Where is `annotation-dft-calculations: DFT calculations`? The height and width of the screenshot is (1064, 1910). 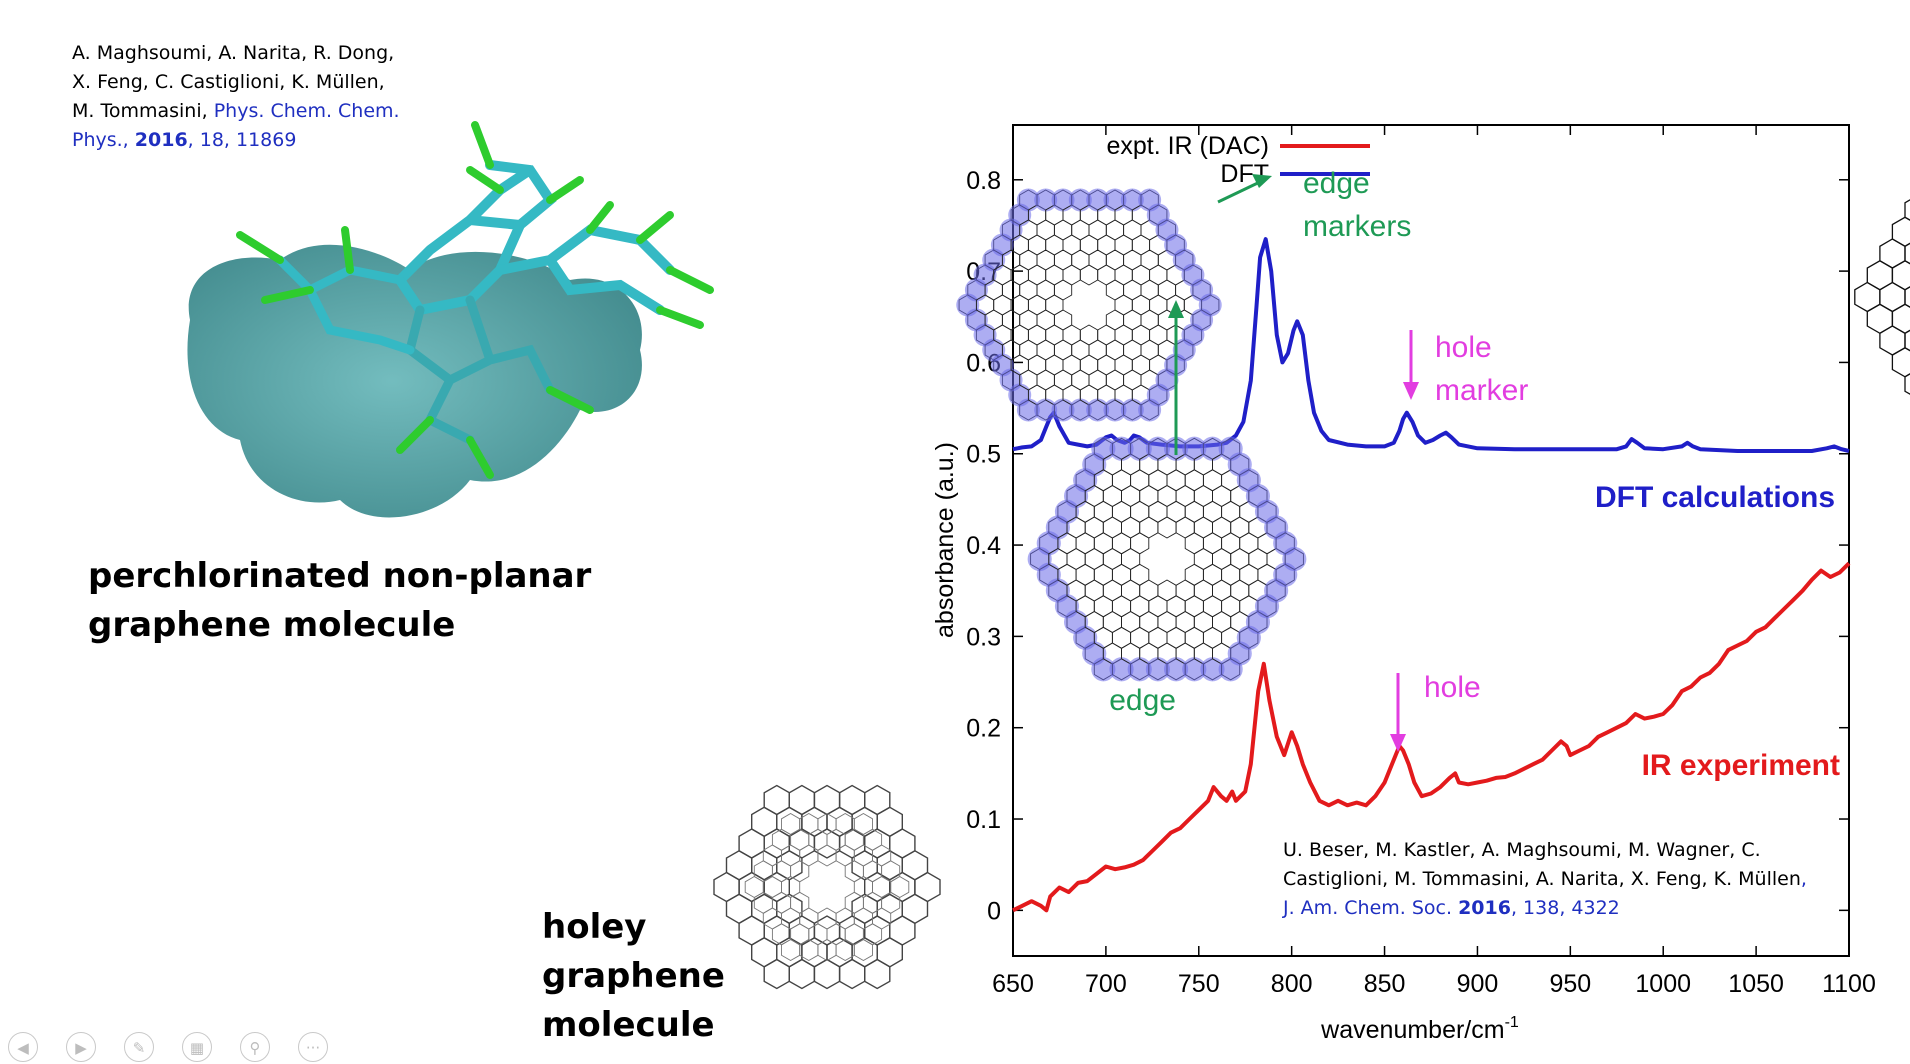 annotation-dft-calculations: DFT calculations is located at coordinates (1715, 497).